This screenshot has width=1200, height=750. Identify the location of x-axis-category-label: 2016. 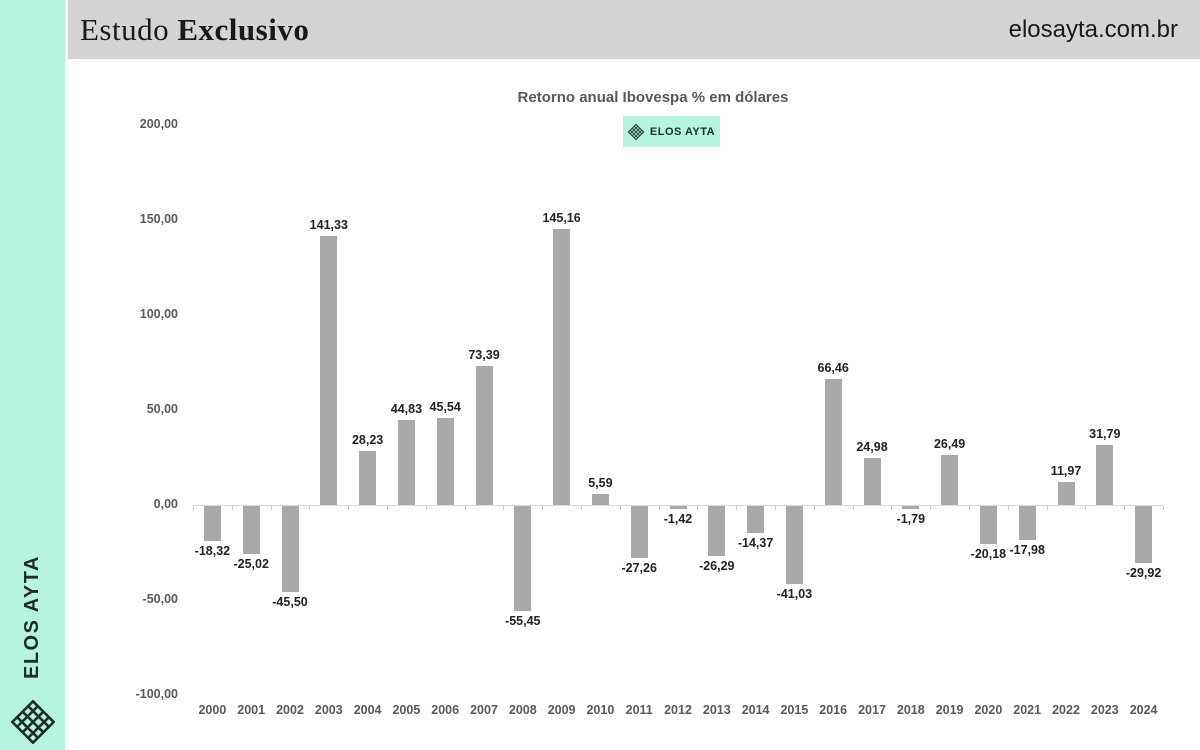
(833, 710).